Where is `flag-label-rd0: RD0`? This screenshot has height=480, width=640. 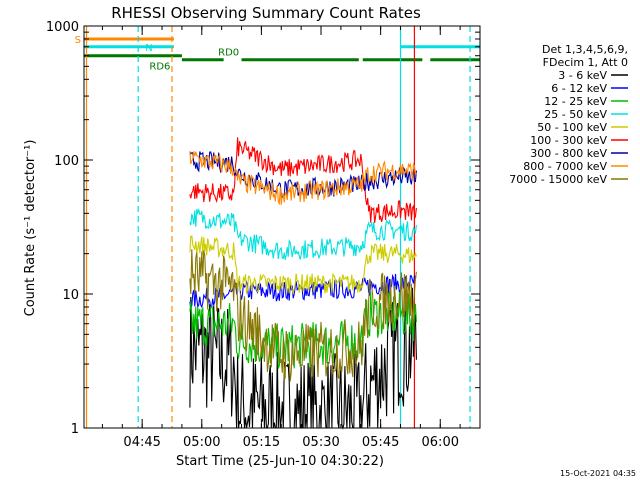 flag-label-rd0: RD0 is located at coordinates (228, 53).